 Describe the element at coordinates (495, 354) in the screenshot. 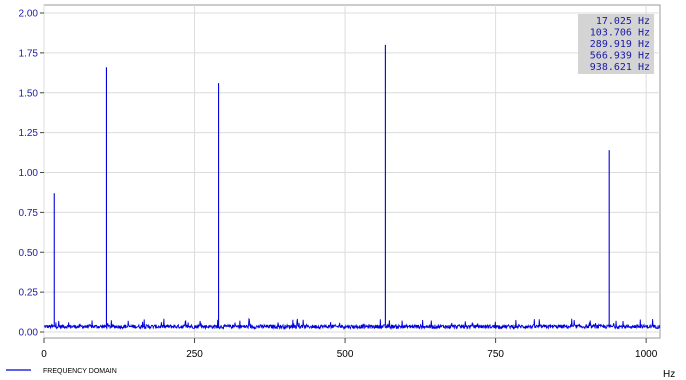

I see `x-tick-label: 750` at that location.